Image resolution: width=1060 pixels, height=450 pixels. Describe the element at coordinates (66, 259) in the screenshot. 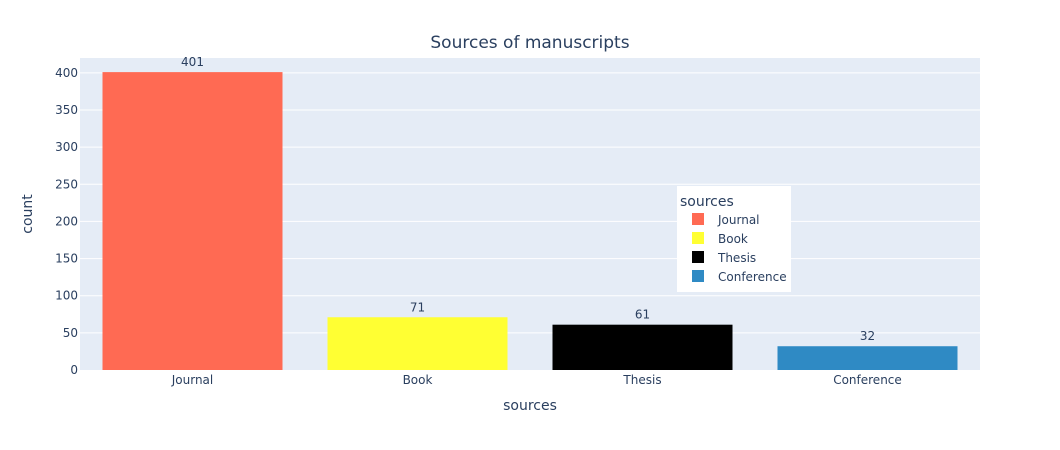

I see `y-tick-label: 150` at that location.